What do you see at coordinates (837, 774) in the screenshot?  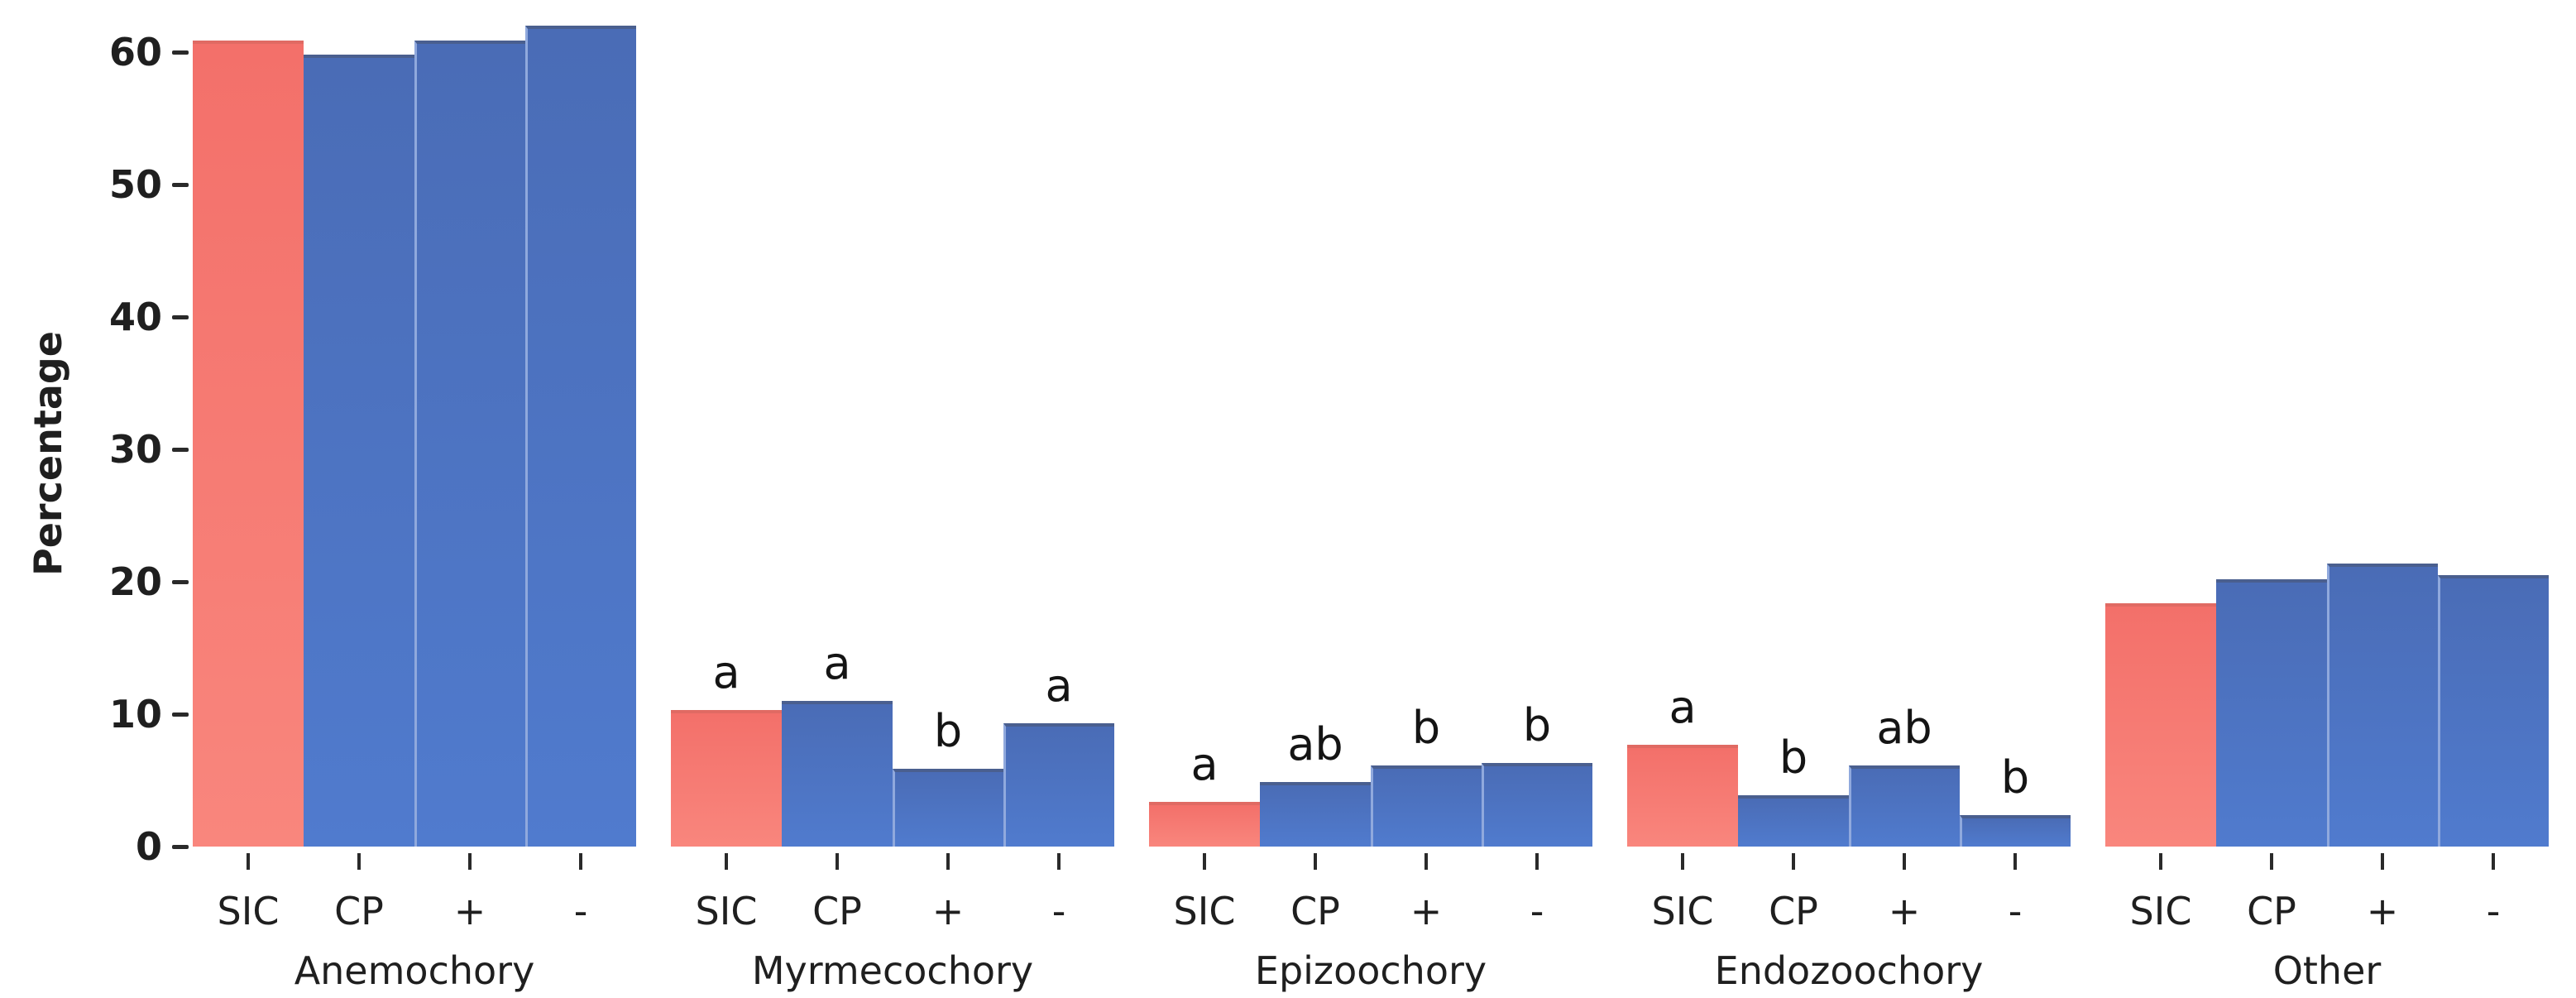 I see `bar-myrmecochory-cp` at bounding box center [837, 774].